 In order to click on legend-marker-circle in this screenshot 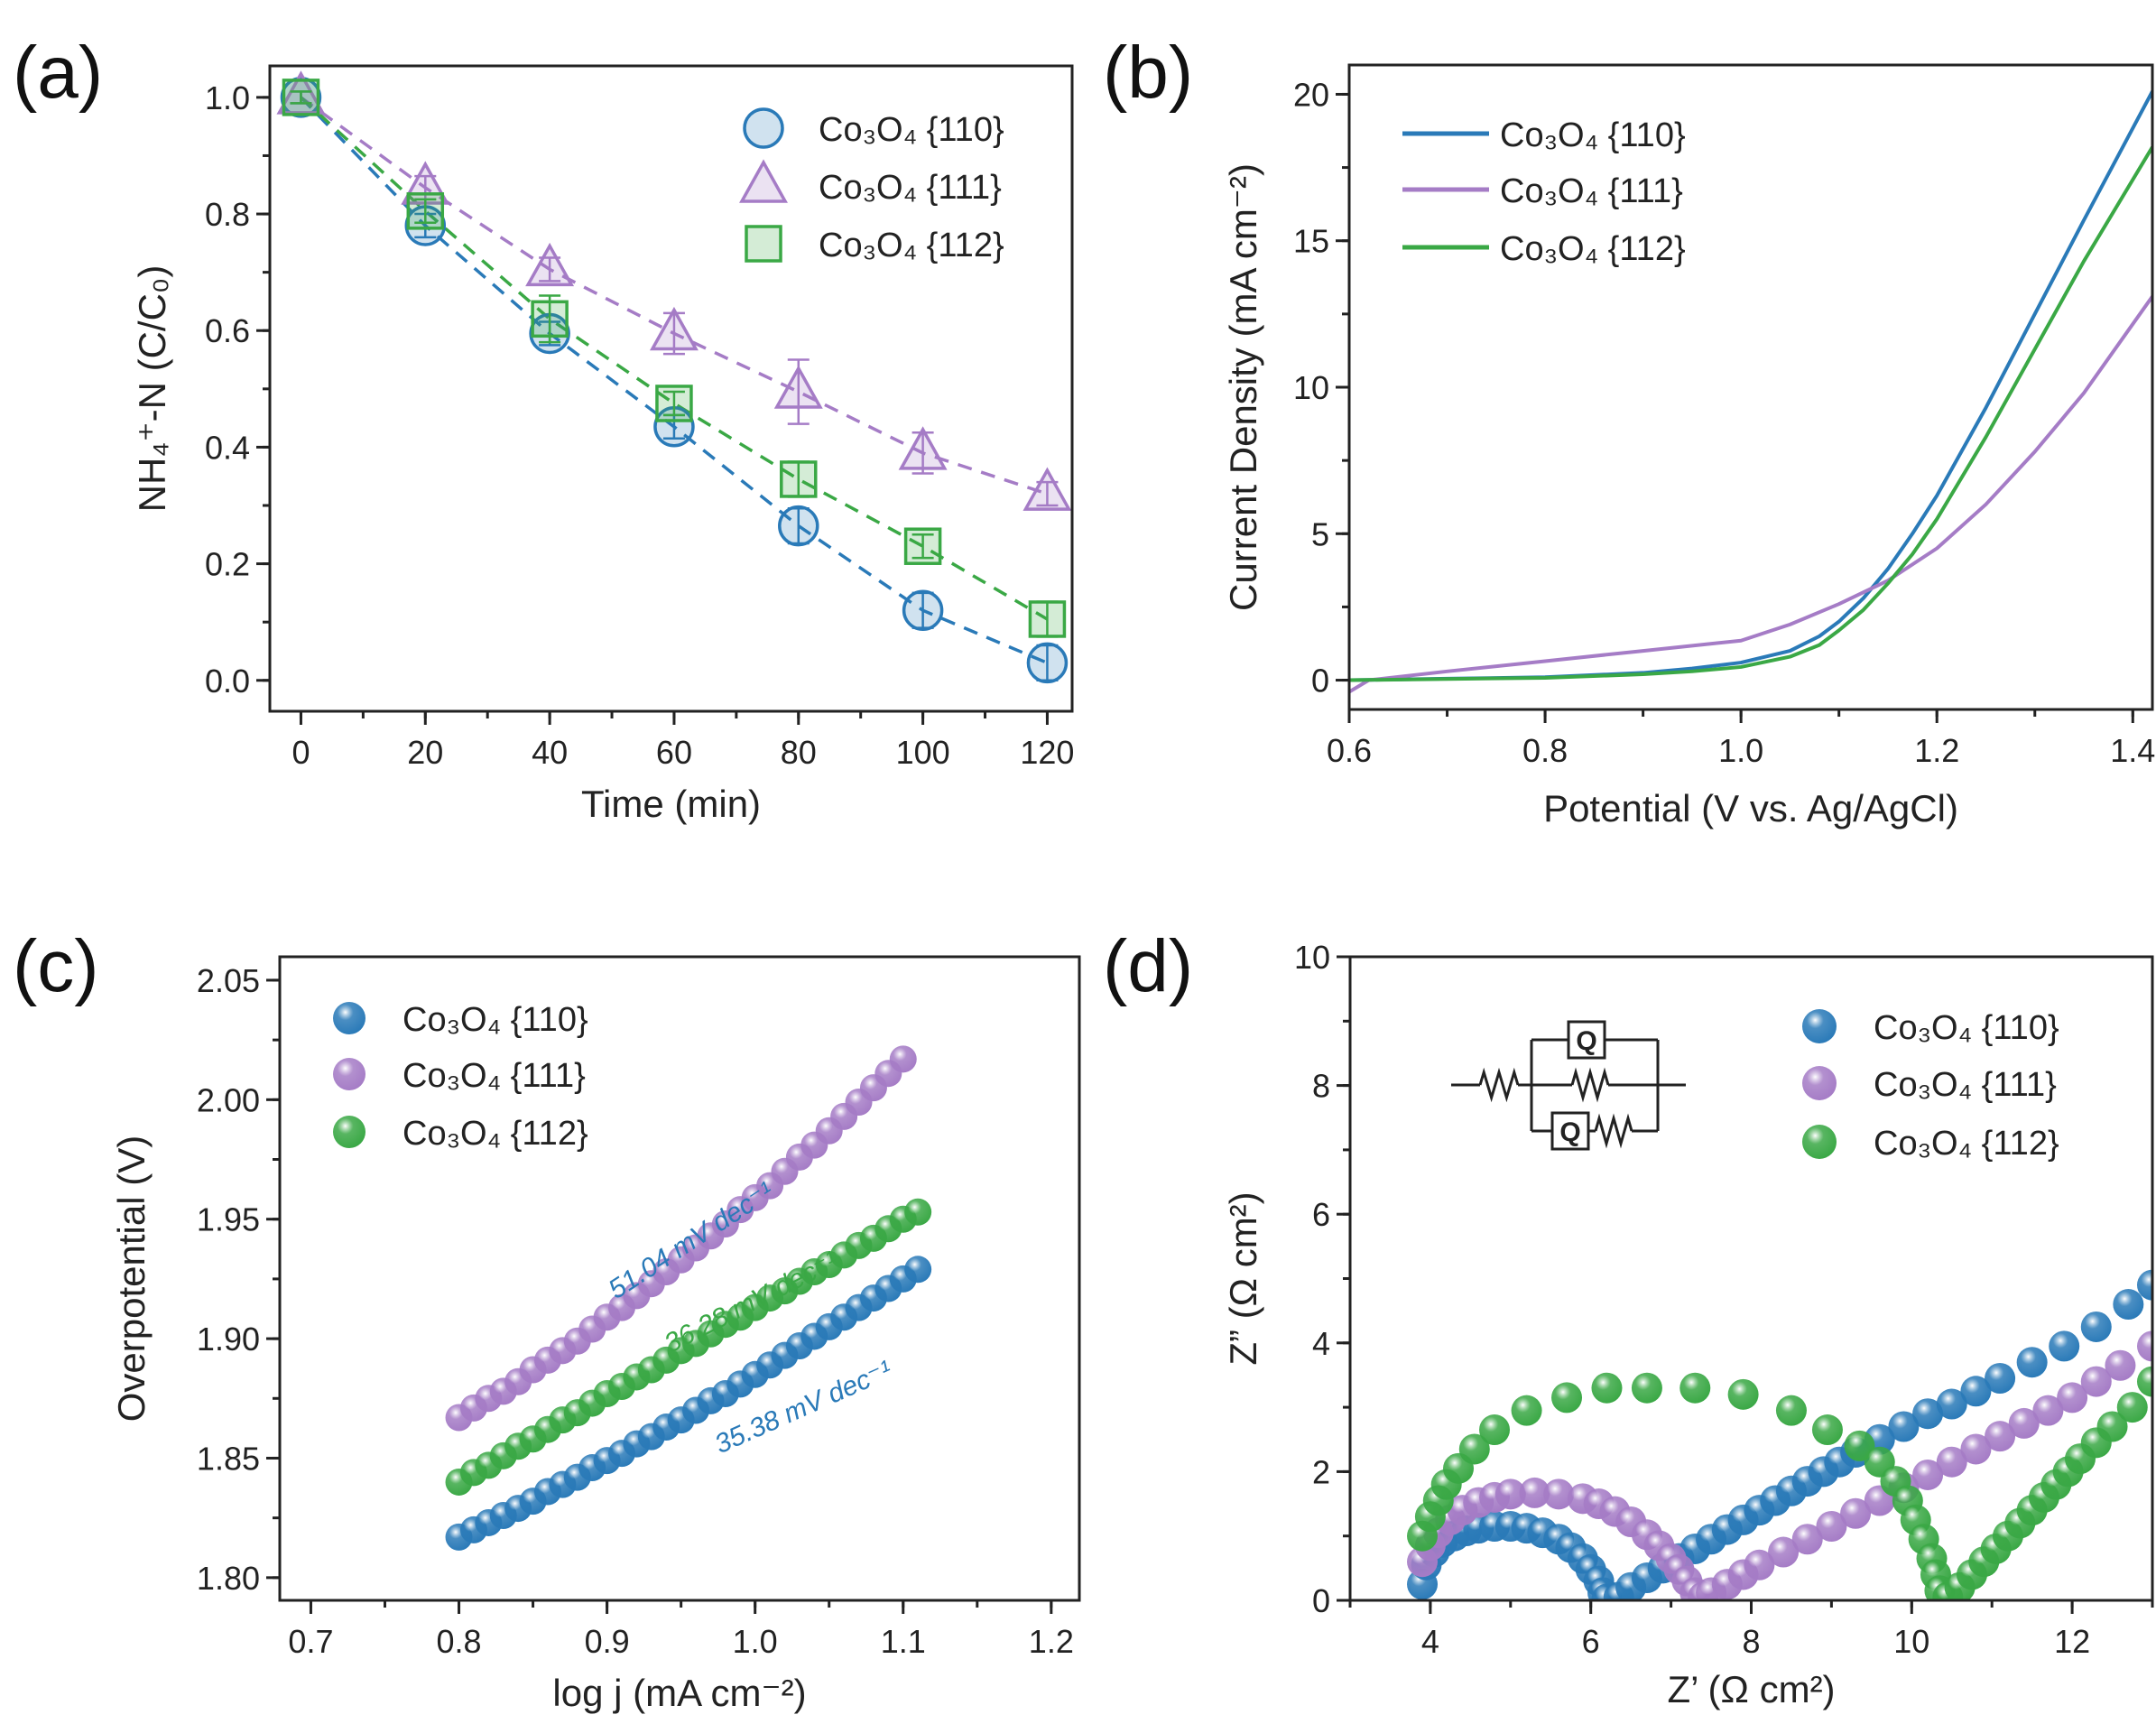, I will do `click(763, 128)`.